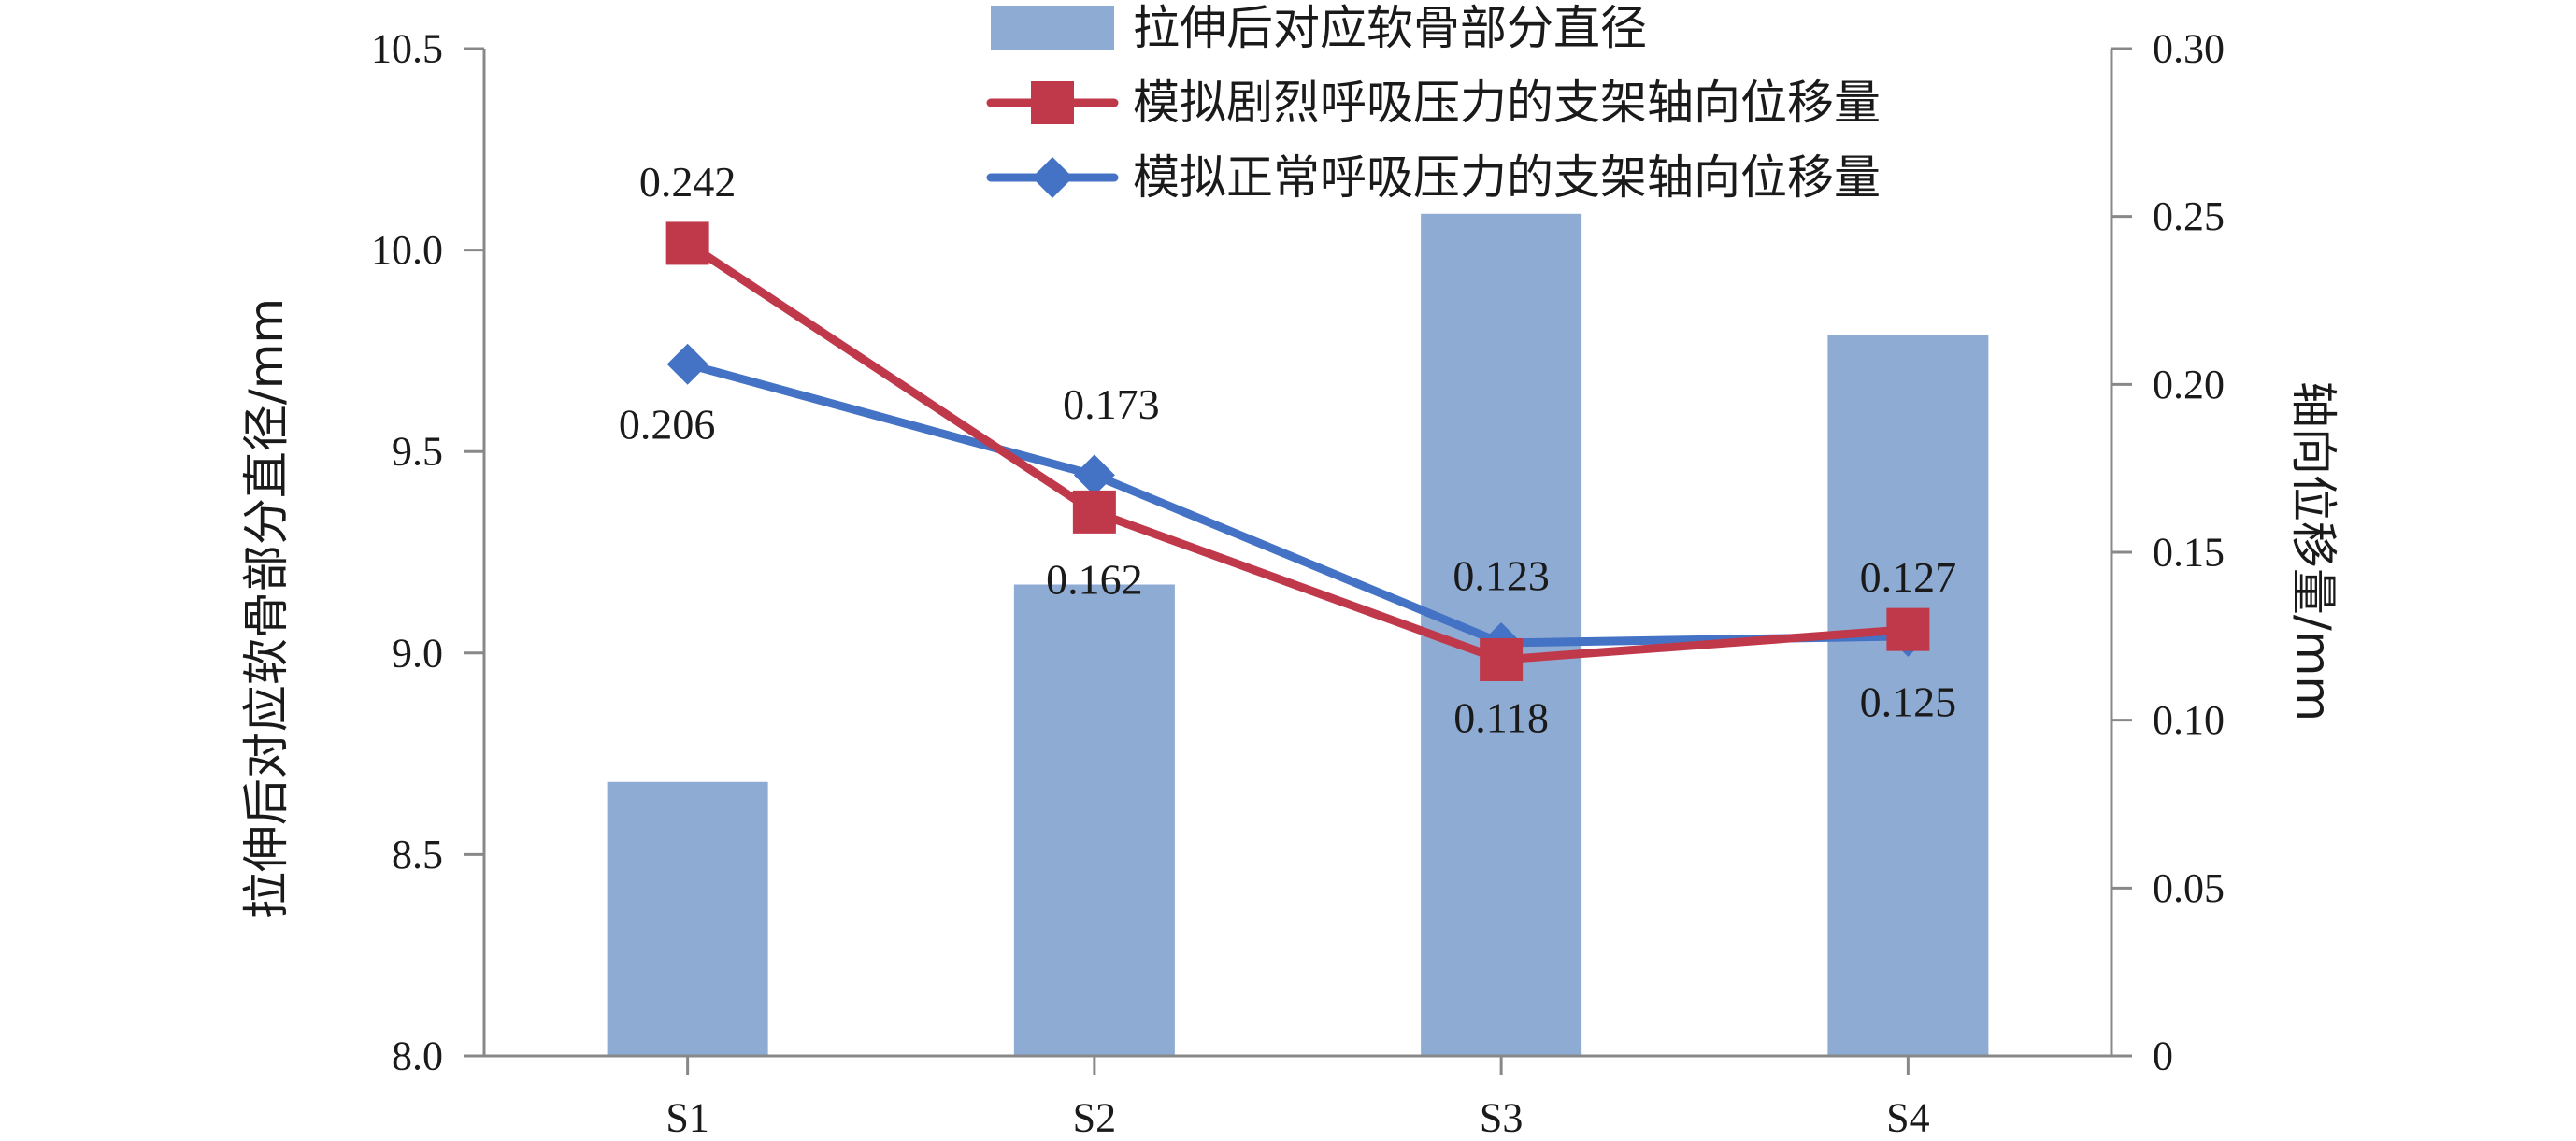 The height and width of the screenshot is (1141, 2576). What do you see at coordinates (417, 1056) in the screenshot?
I see `y-left-tick-label: 8.0` at bounding box center [417, 1056].